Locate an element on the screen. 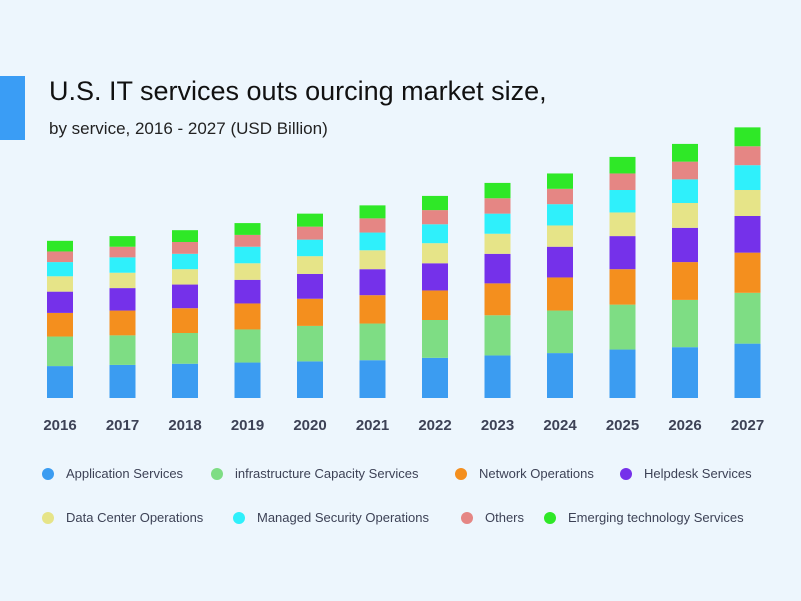  bar-segment-data-center-operations-2023 is located at coordinates (497, 243).